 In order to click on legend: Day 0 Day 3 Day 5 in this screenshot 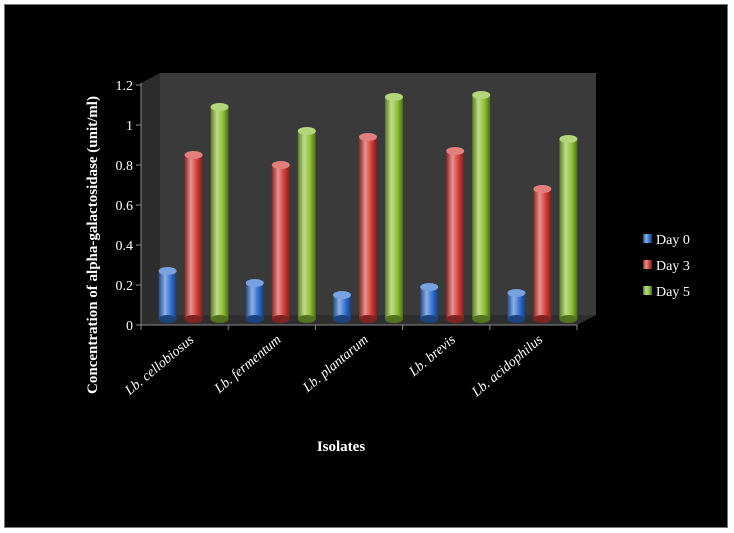, I will do `click(666, 266)`.